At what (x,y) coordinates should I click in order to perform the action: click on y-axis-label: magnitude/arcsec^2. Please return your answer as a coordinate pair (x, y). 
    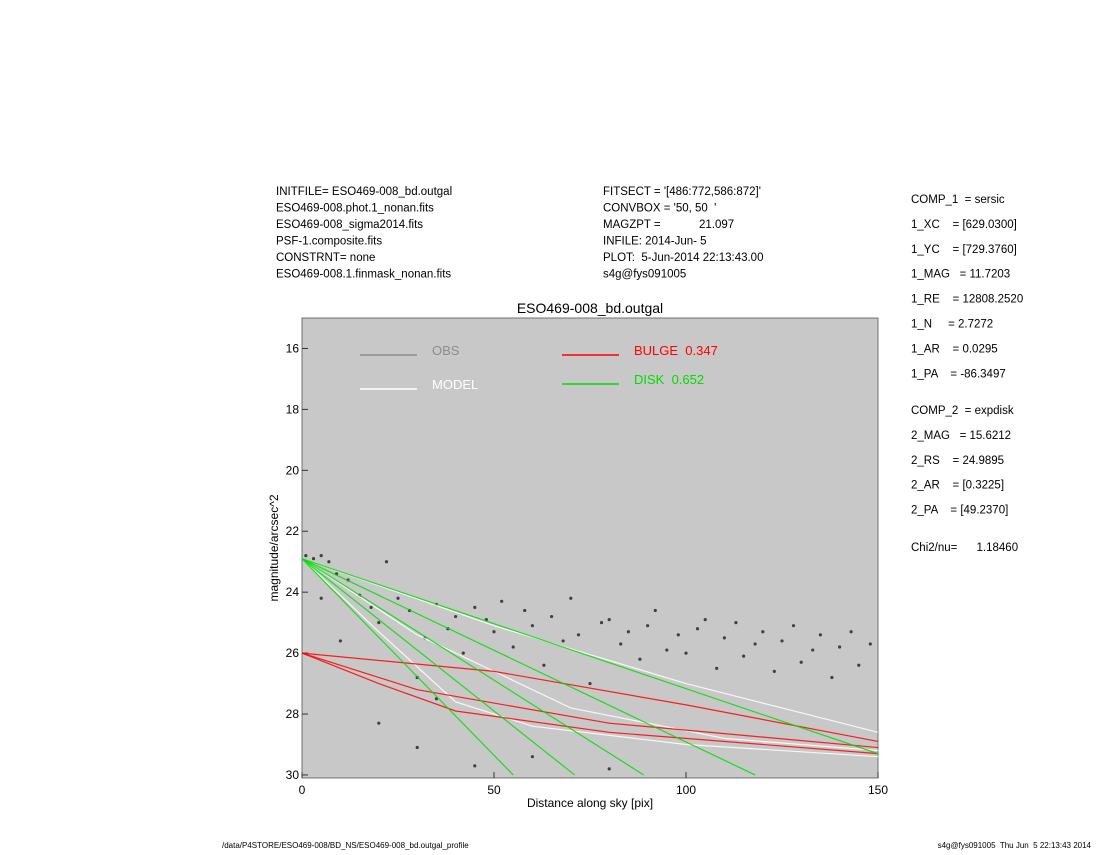
    Looking at the image, I should click on (274, 547).